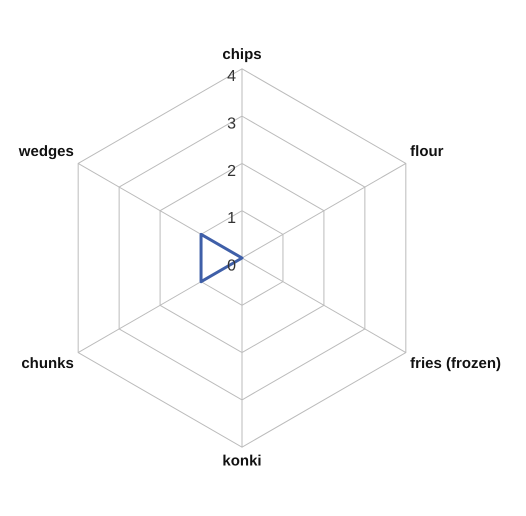  I want to click on spoke-label: chunks, so click(47, 363).